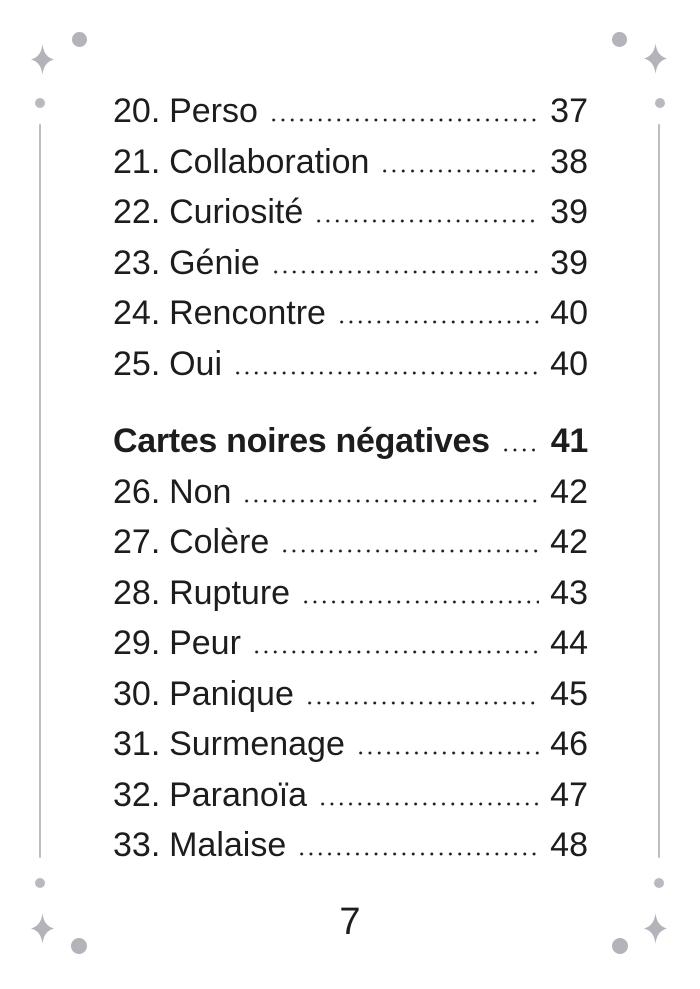 The height and width of the screenshot is (989, 700). What do you see at coordinates (196, 363) in the screenshot?
I see `entry-title: Oui` at bounding box center [196, 363].